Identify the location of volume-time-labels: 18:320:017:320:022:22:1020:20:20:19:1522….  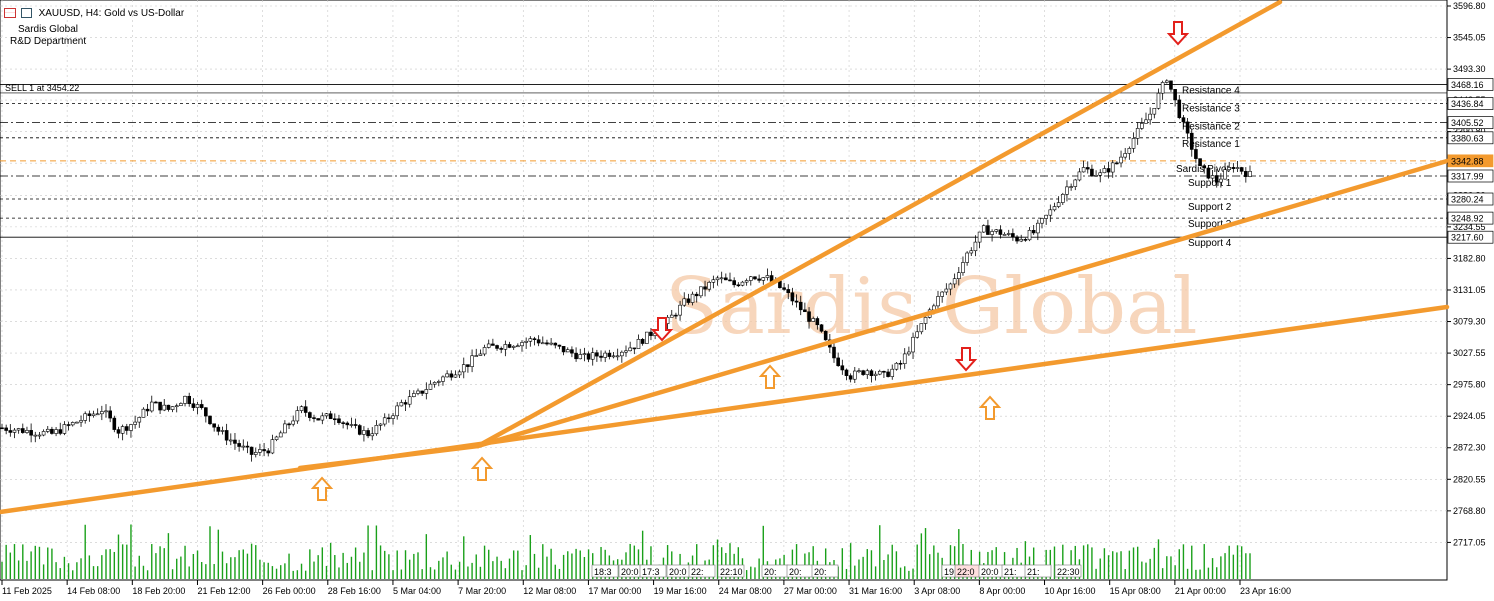
(836, 571).